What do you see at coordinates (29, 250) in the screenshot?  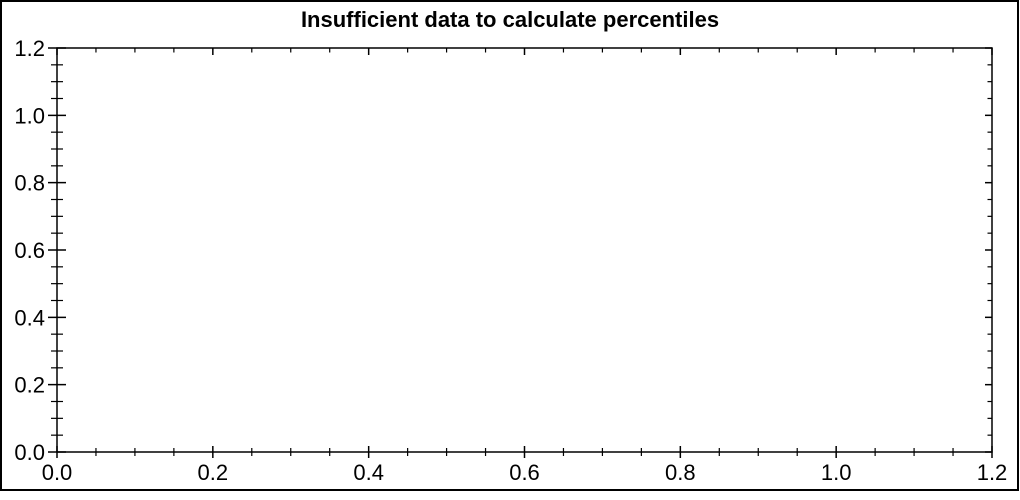 I see `y-tick-label: 0.6` at bounding box center [29, 250].